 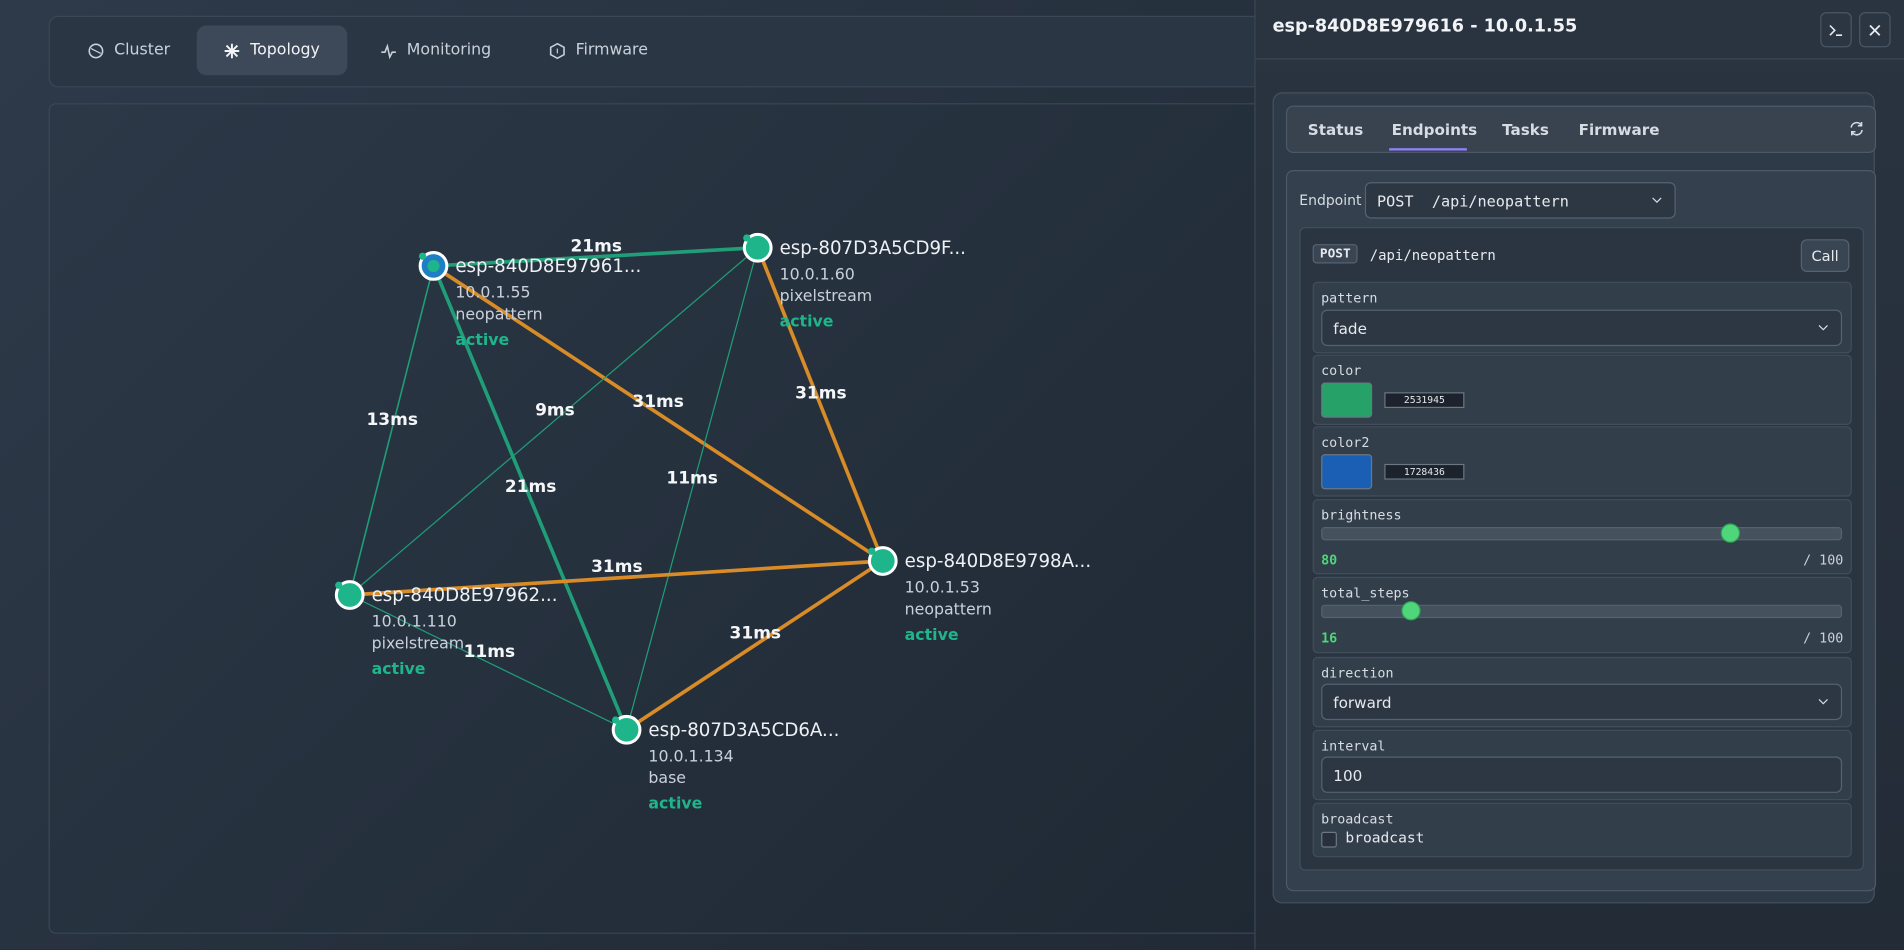 What do you see at coordinates (1365, 593) in the screenshot?
I see `field-label: total_steps` at bounding box center [1365, 593].